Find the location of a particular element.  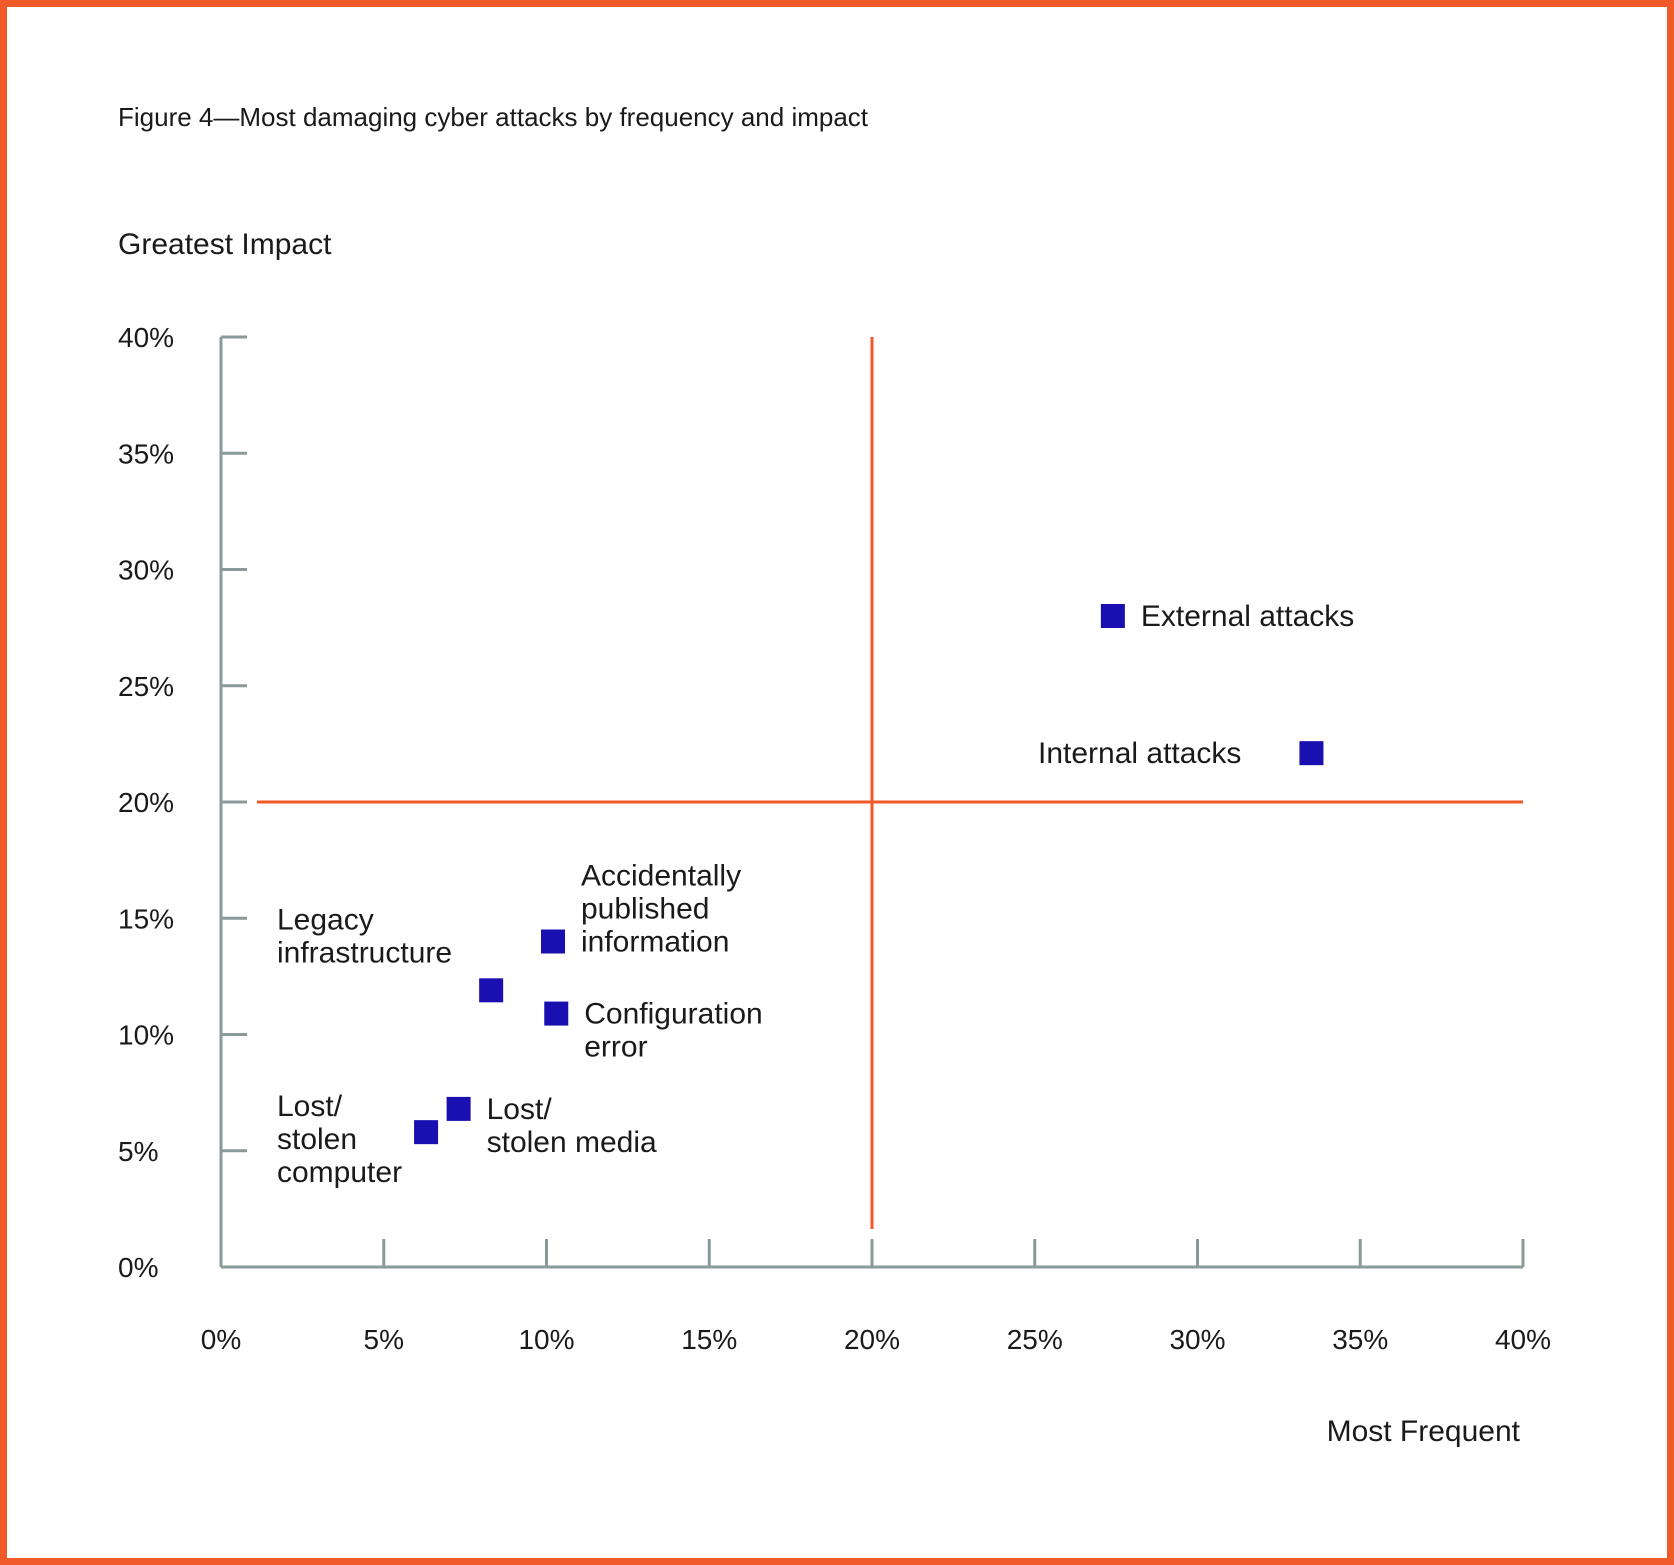

data-point-label-line: Internal attacks is located at coordinates (1139, 753).